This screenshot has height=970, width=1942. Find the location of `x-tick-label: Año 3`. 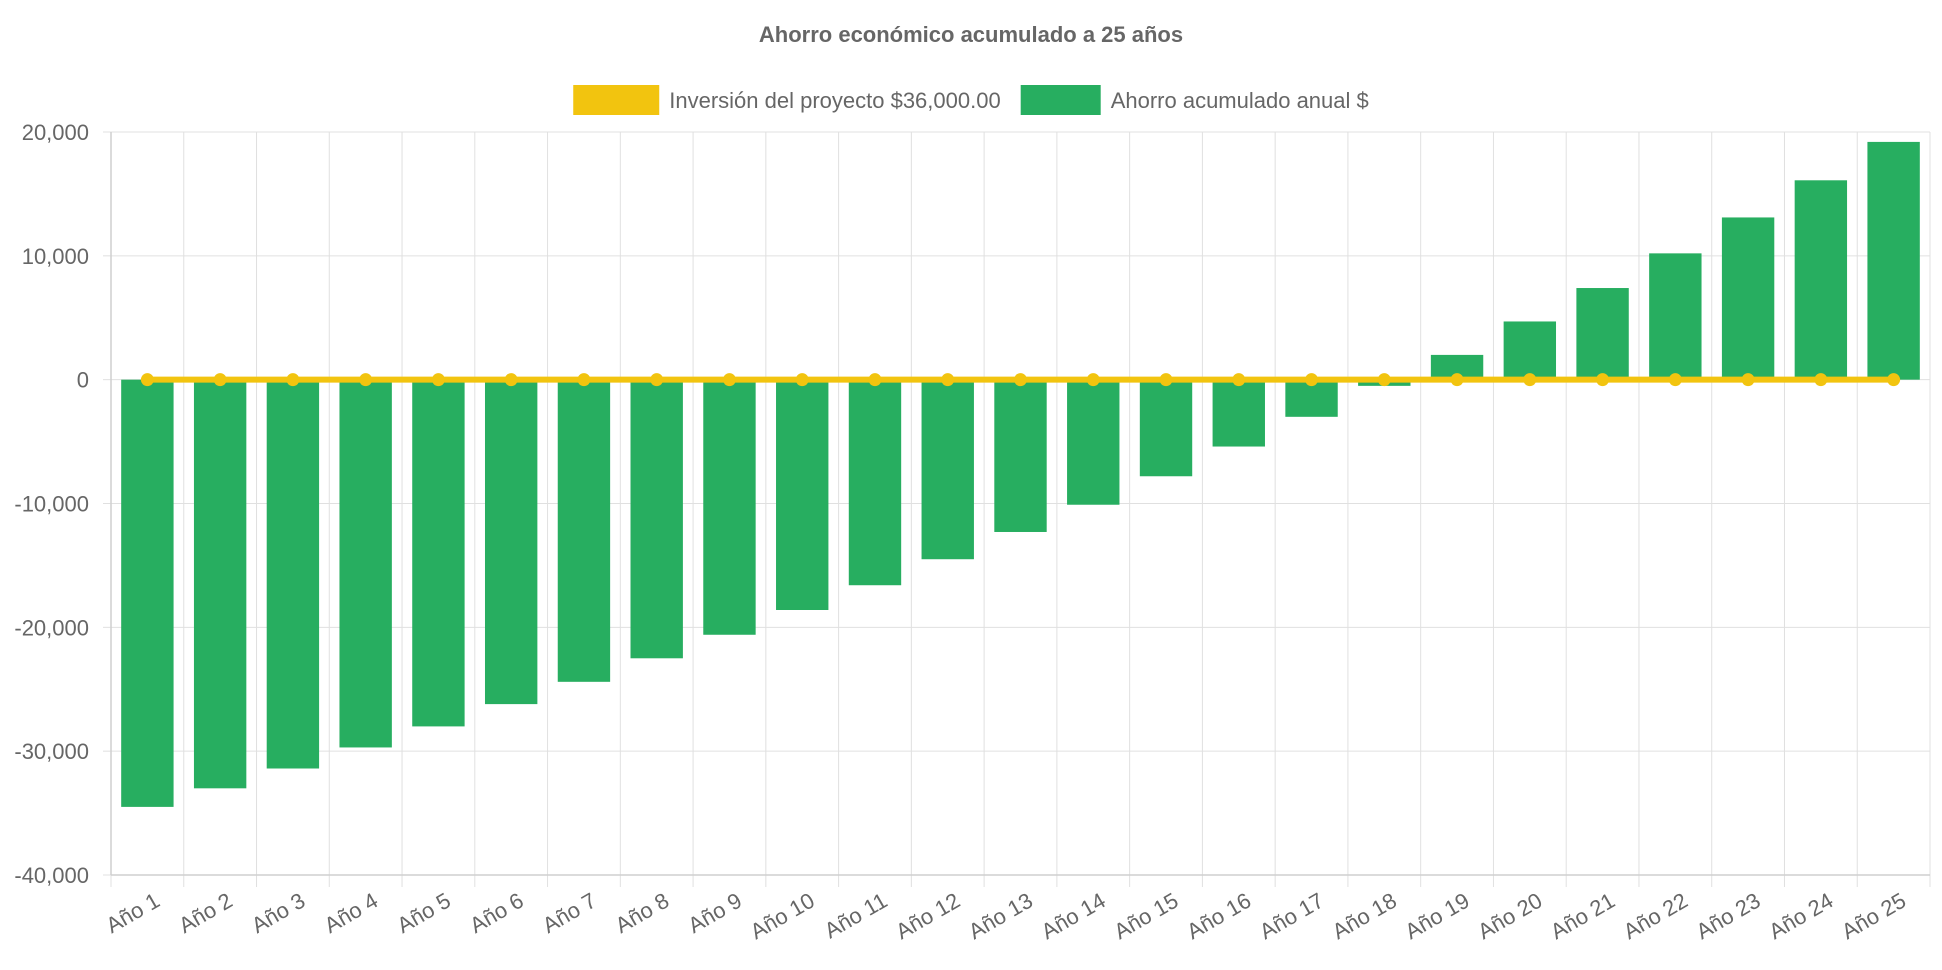

x-tick-label: Año 3 is located at coordinates (278, 913).